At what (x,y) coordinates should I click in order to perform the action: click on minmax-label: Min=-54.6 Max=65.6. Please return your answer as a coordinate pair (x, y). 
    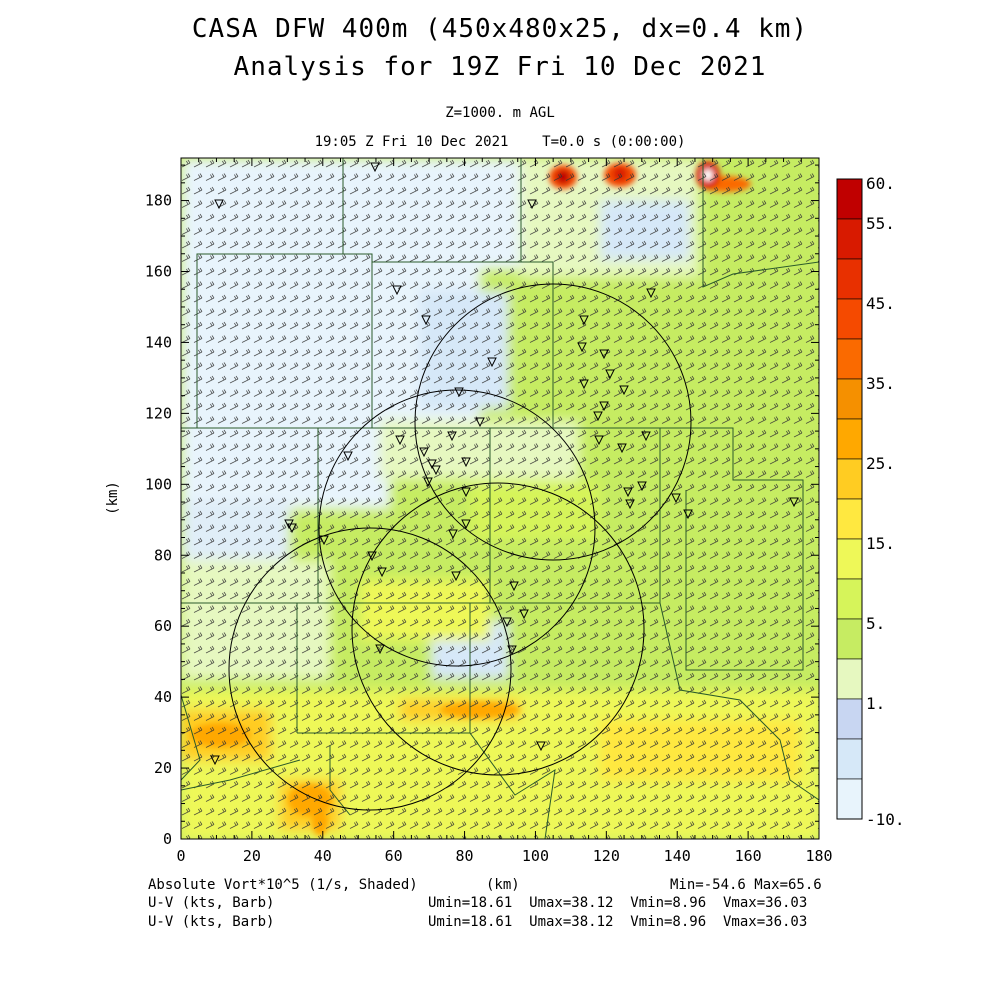
    Looking at the image, I should click on (746, 885).